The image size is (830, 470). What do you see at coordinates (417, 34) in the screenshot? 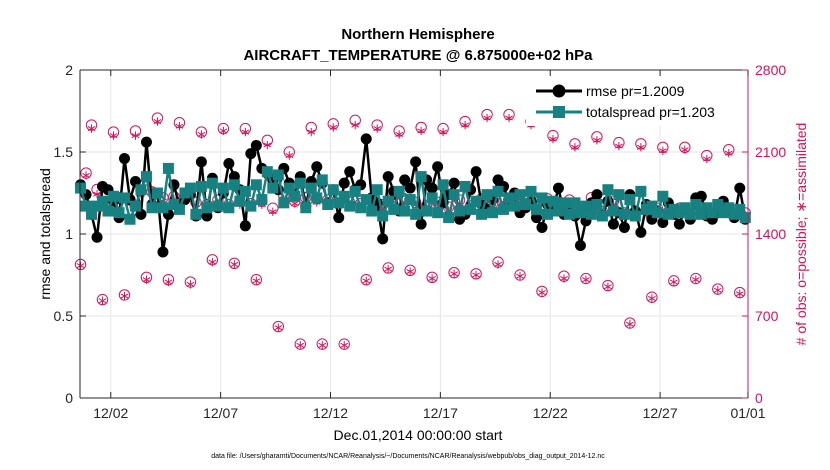
I see `chart-title-line-1: Northern Hemisphere` at bounding box center [417, 34].